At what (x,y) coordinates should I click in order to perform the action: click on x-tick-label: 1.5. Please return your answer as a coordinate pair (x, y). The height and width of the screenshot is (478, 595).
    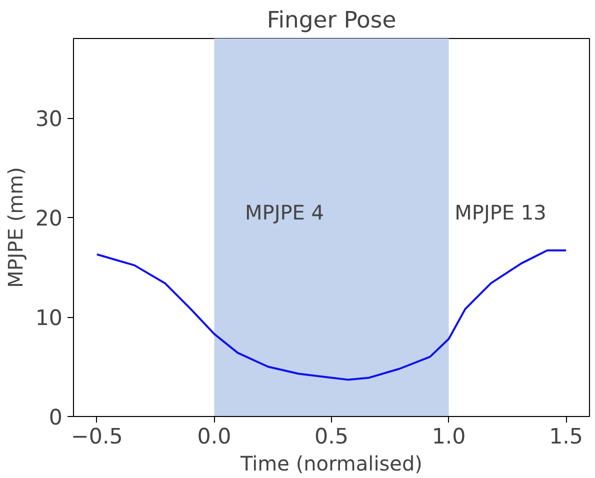
    Looking at the image, I should click on (566, 437).